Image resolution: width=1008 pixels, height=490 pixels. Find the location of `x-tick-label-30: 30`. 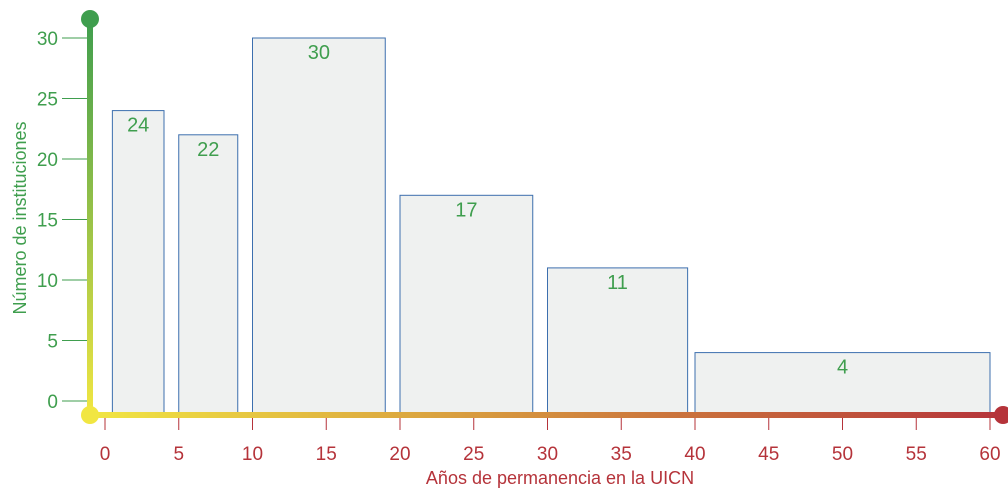

x-tick-label-30: 30 is located at coordinates (547, 454).